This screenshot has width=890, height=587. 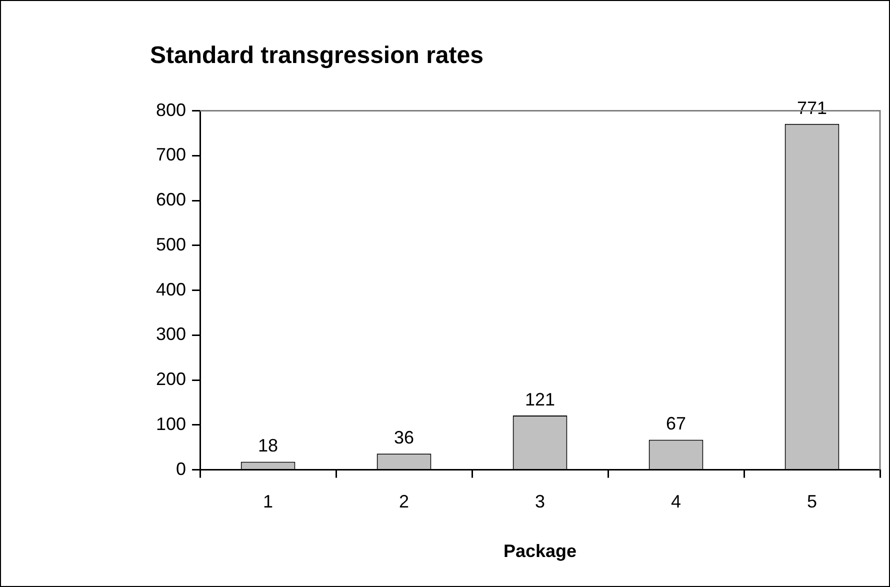 I want to click on y-tick-label: 100, so click(x=171, y=424).